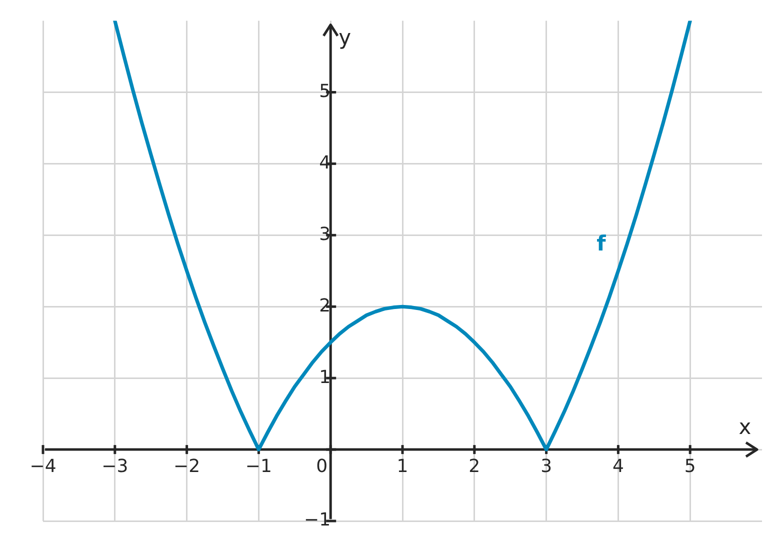 The image size is (779, 550). What do you see at coordinates (322, 467) in the screenshot?
I see `x-tick-label: 0` at bounding box center [322, 467].